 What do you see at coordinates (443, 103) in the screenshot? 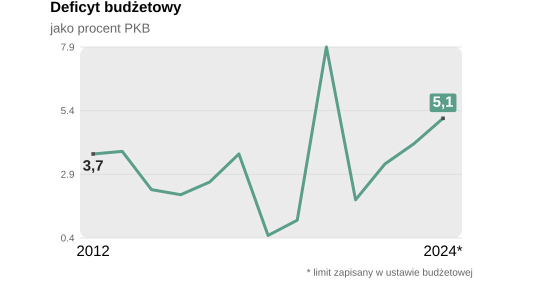
I see `data-label: 5,1` at bounding box center [443, 103].